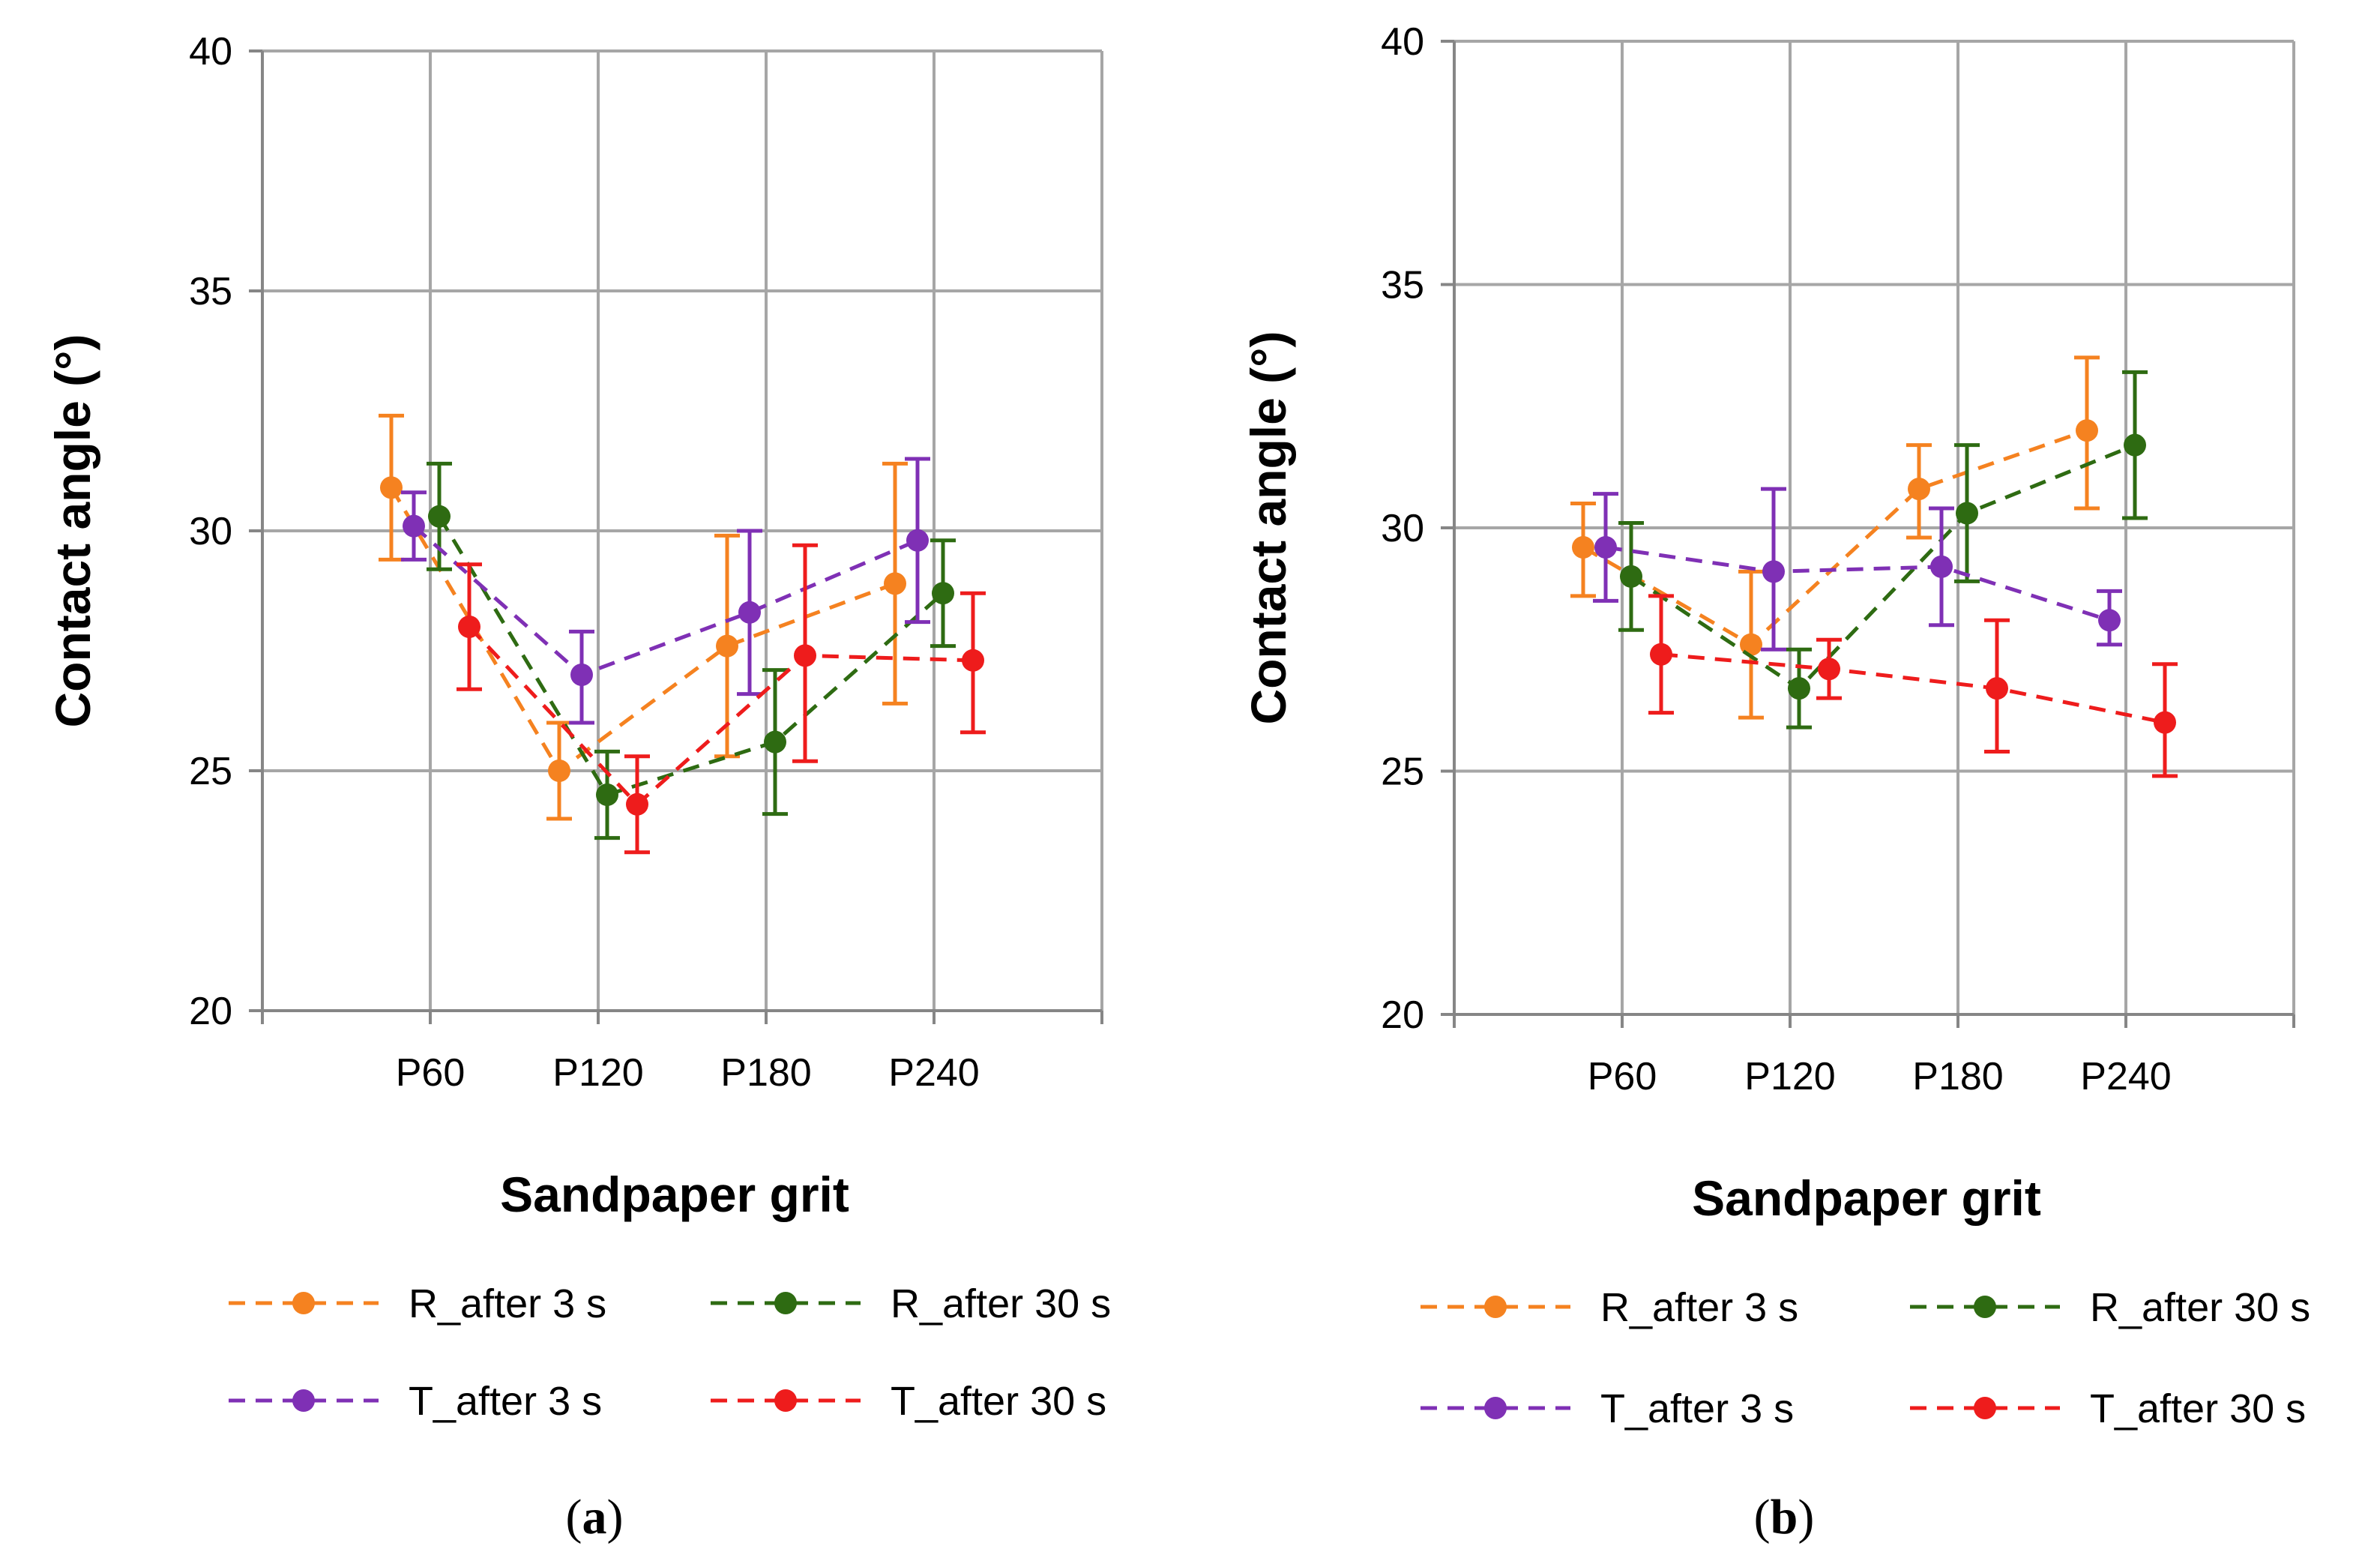  I want to click on panel-label-letter: b, so click(1784, 1517).